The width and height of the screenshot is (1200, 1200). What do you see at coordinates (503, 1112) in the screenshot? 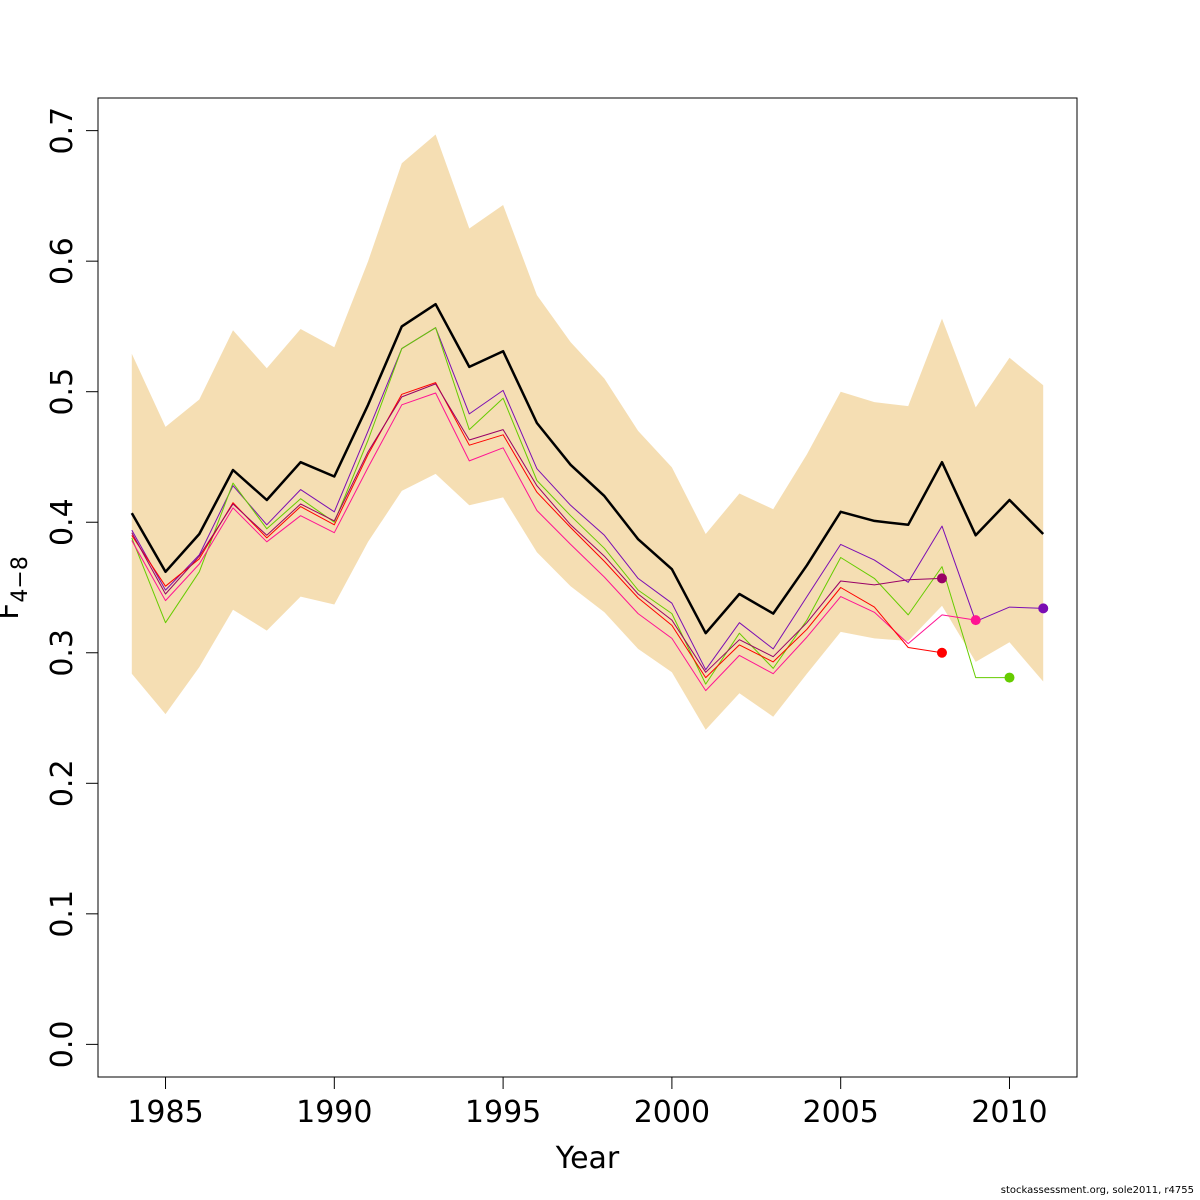
I see `x-tick-label: 1995` at bounding box center [503, 1112].